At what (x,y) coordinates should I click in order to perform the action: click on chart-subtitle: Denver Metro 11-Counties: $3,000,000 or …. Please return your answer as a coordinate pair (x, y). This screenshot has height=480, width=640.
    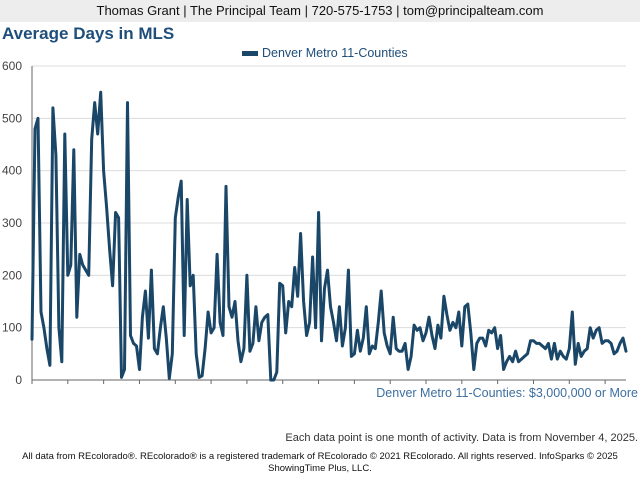
    Looking at the image, I should click on (507, 393).